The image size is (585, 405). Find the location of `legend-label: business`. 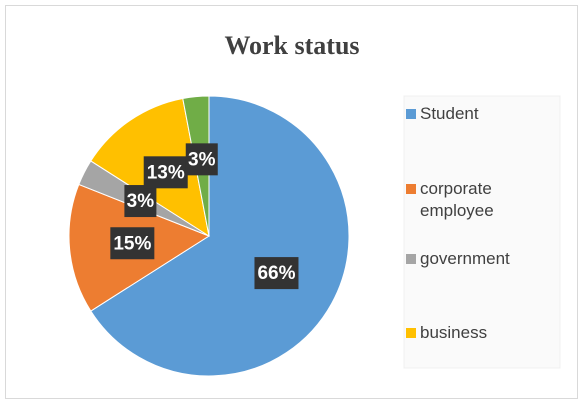

legend-label: business is located at coordinates (454, 332).